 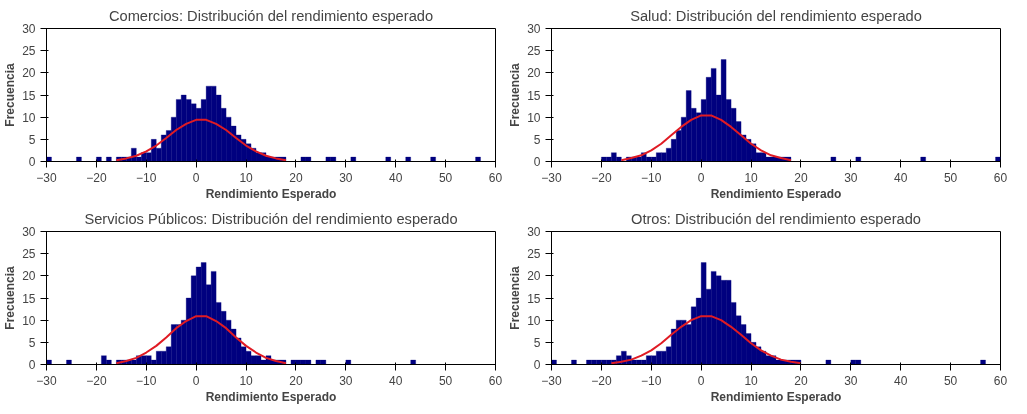 What do you see at coordinates (776, 15) in the screenshot?
I see `chart-title: Salud: Distribución del rendimiento esperado` at bounding box center [776, 15].